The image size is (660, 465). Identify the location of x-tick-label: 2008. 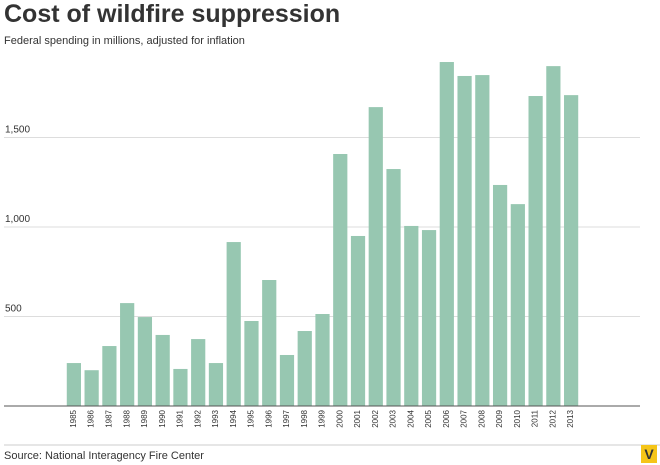
(481, 418).